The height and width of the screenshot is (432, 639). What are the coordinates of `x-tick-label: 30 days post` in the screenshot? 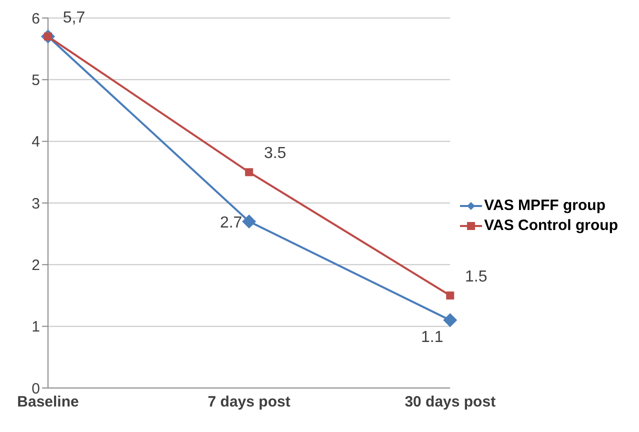 It's located at (450, 402).